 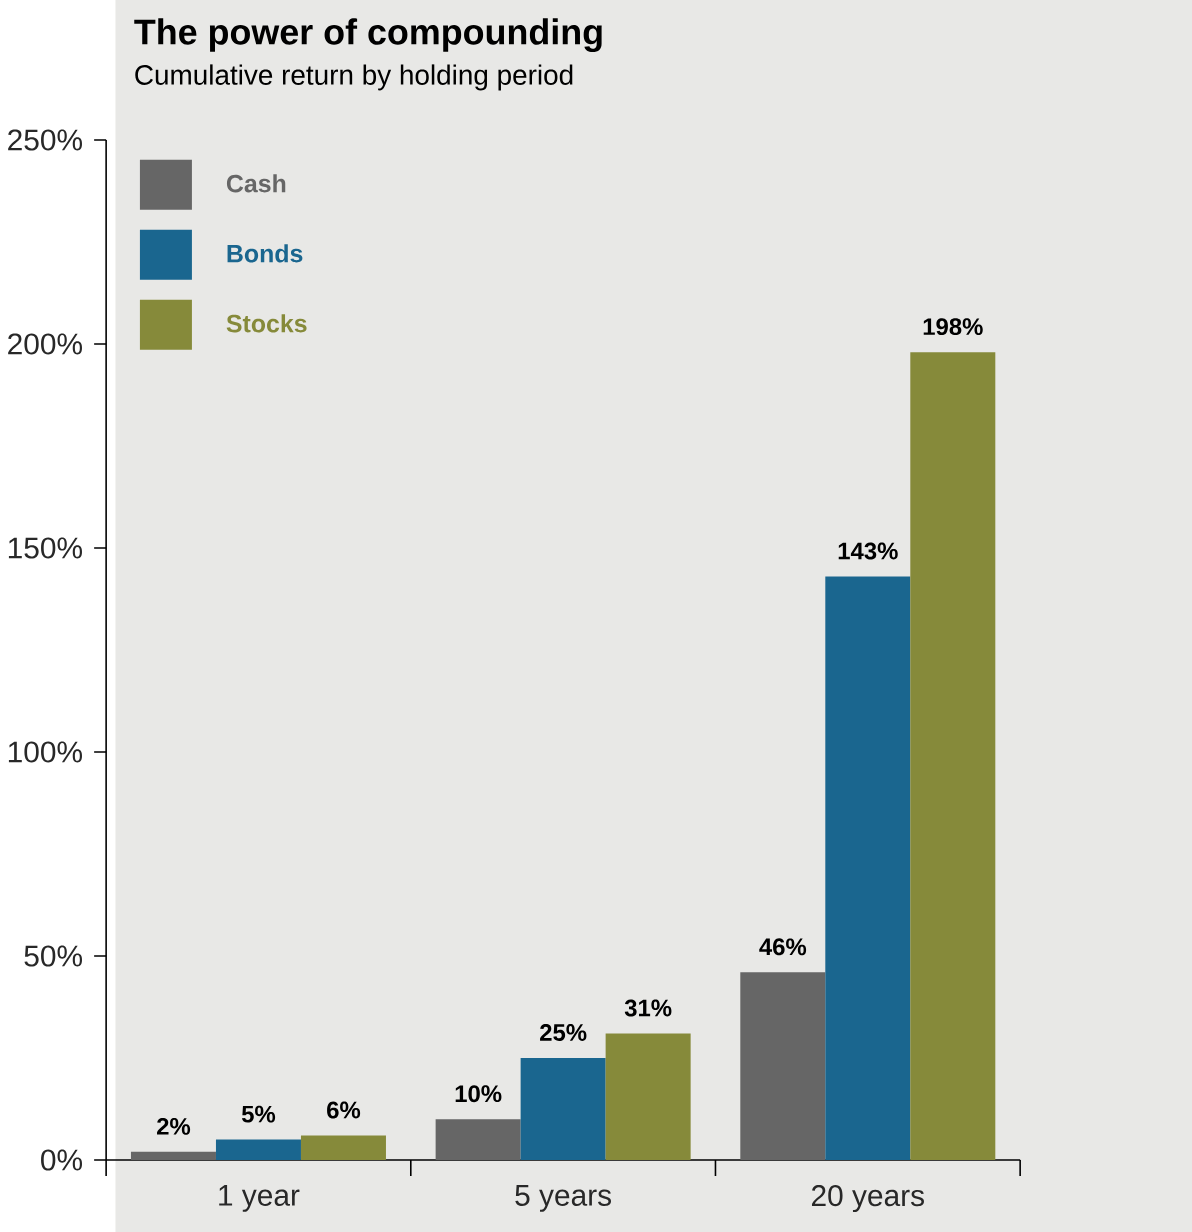 What do you see at coordinates (953, 327) in the screenshot?
I see `data-label: 198%` at bounding box center [953, 327].